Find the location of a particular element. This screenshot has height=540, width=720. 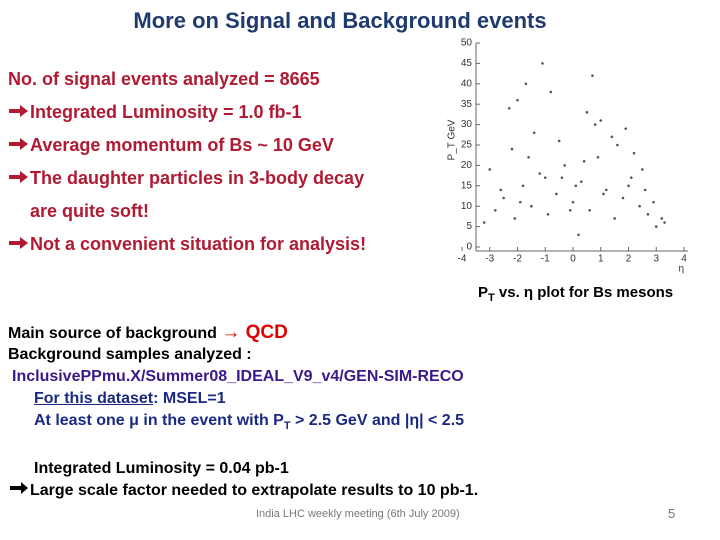

x-tick-label: -2 is located at coordinates (517, 259).